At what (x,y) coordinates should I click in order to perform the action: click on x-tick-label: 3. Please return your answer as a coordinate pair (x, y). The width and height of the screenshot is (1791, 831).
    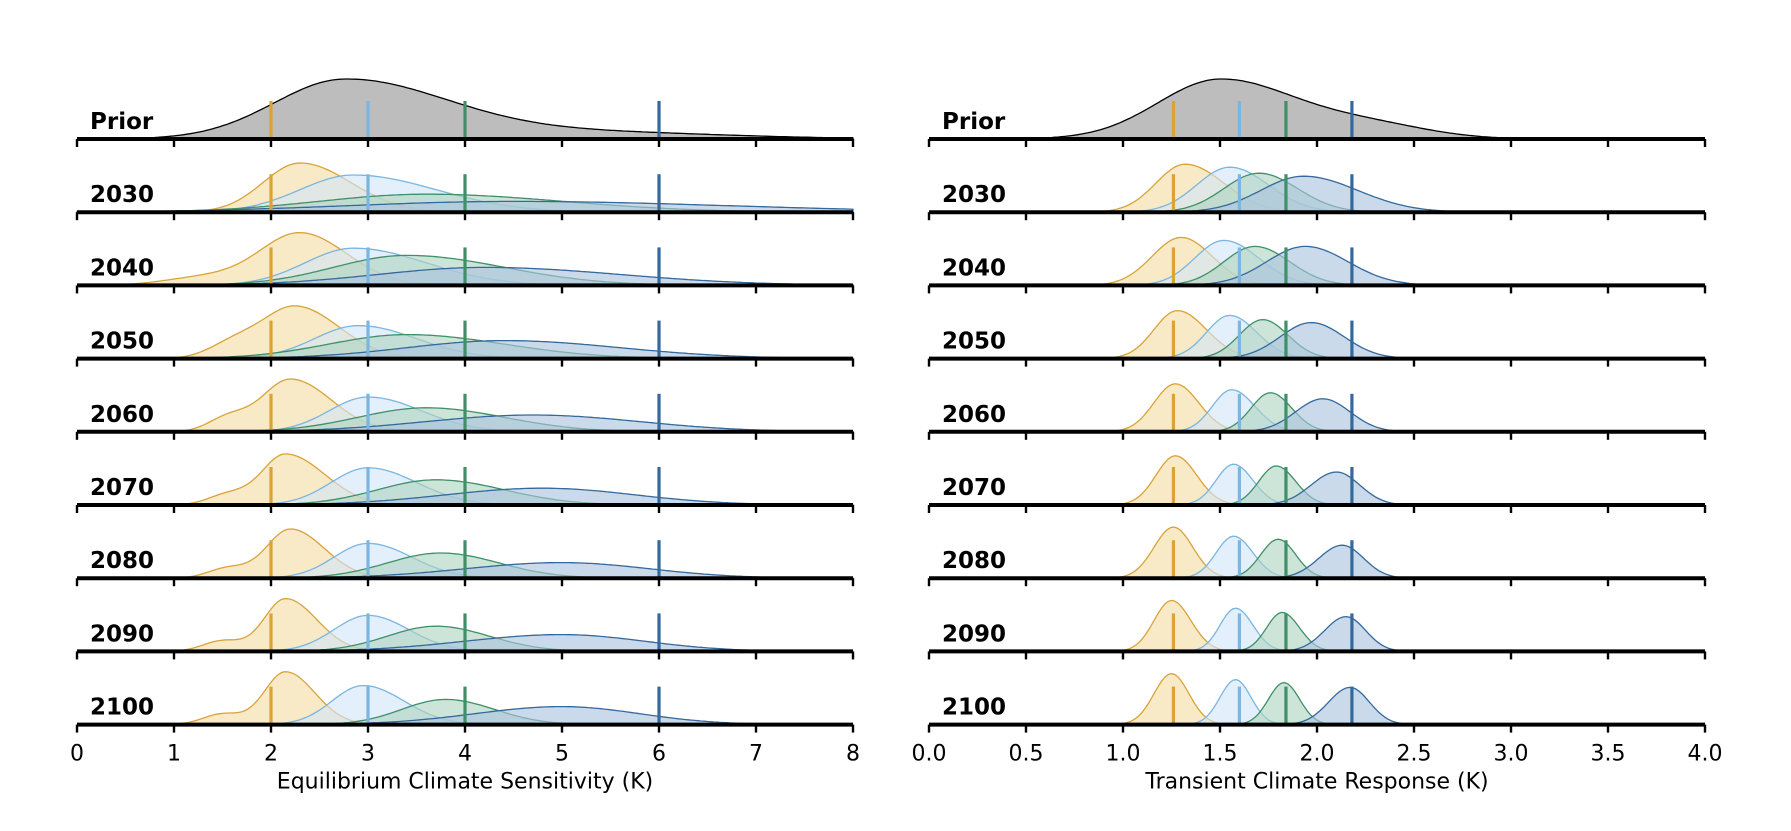
    Looking at the image, I should click on (368, 754).